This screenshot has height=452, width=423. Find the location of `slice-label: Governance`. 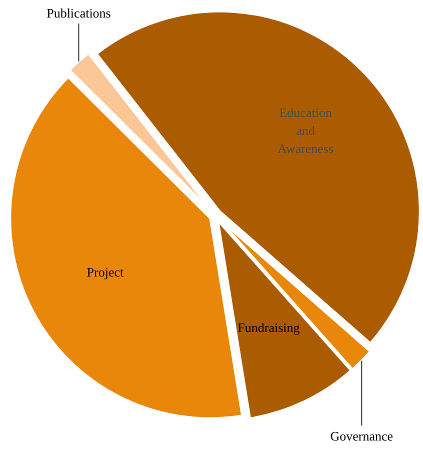

slice-label: Governance is located at coordinates (362, 436).